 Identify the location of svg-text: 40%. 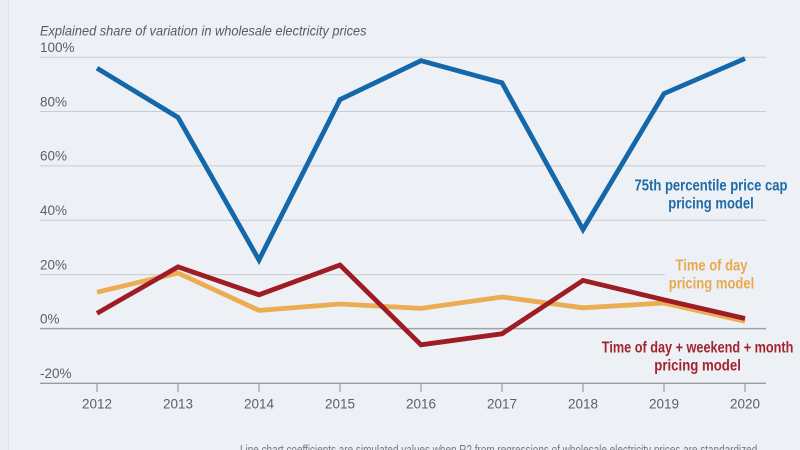
(53, 210).